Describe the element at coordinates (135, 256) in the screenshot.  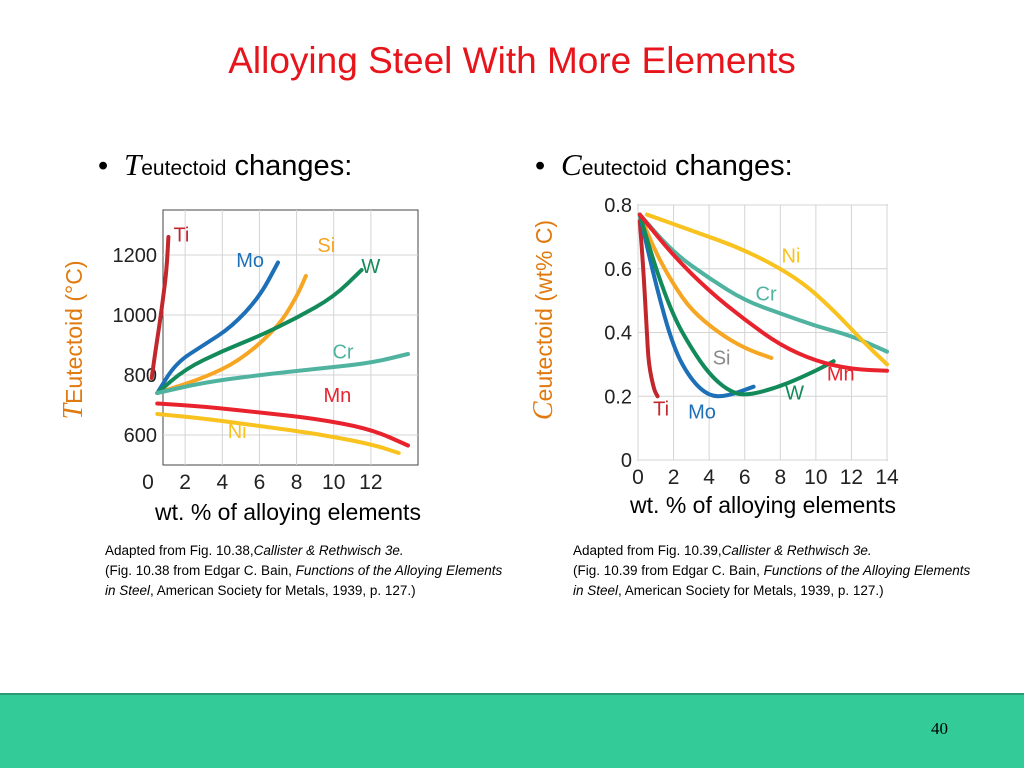
I see `y-tick-label: 1200` at that location.